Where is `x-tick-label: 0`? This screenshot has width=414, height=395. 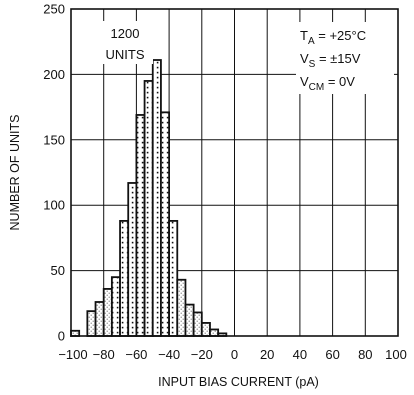
x-tick-label: 0 is located at coordinates (234, 354).